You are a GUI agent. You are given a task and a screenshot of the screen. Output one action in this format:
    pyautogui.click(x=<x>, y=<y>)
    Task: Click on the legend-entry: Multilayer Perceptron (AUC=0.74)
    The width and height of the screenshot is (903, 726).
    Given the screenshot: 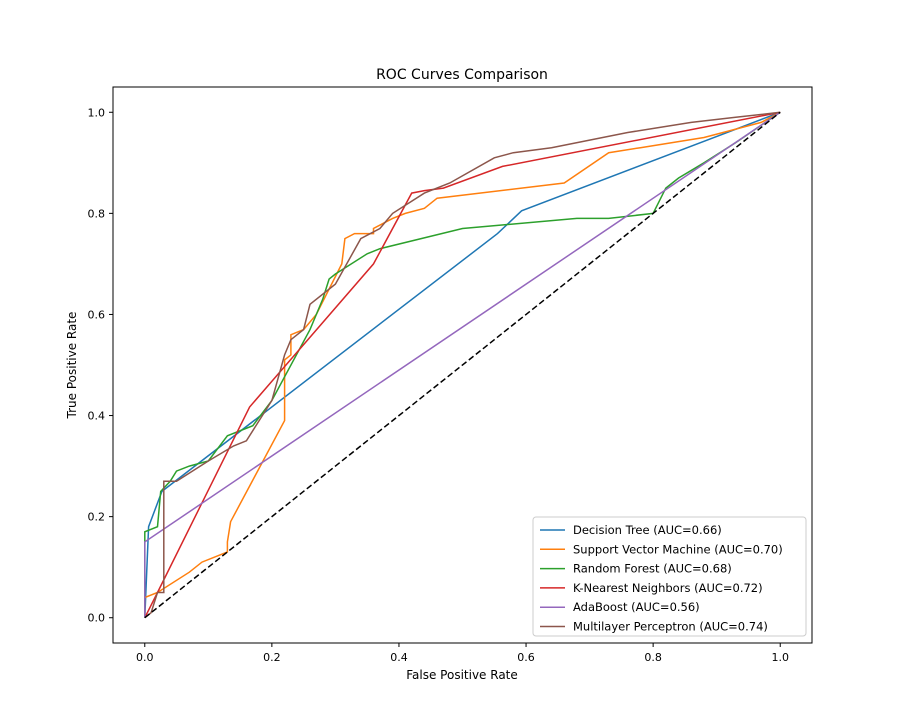 What is the action you would take?
    pyautogui.click(x=670, y=627)
    